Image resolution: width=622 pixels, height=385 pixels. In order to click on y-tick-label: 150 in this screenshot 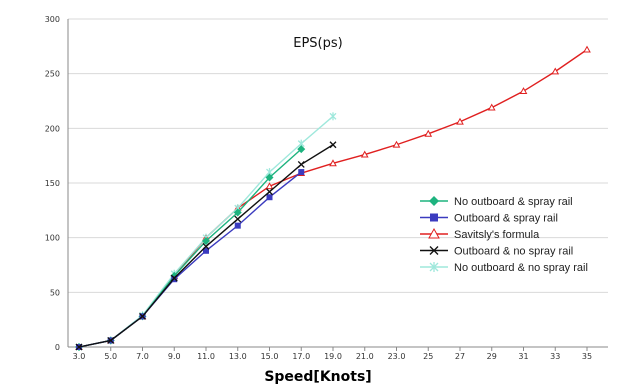, I will do `click(52, 183)`.